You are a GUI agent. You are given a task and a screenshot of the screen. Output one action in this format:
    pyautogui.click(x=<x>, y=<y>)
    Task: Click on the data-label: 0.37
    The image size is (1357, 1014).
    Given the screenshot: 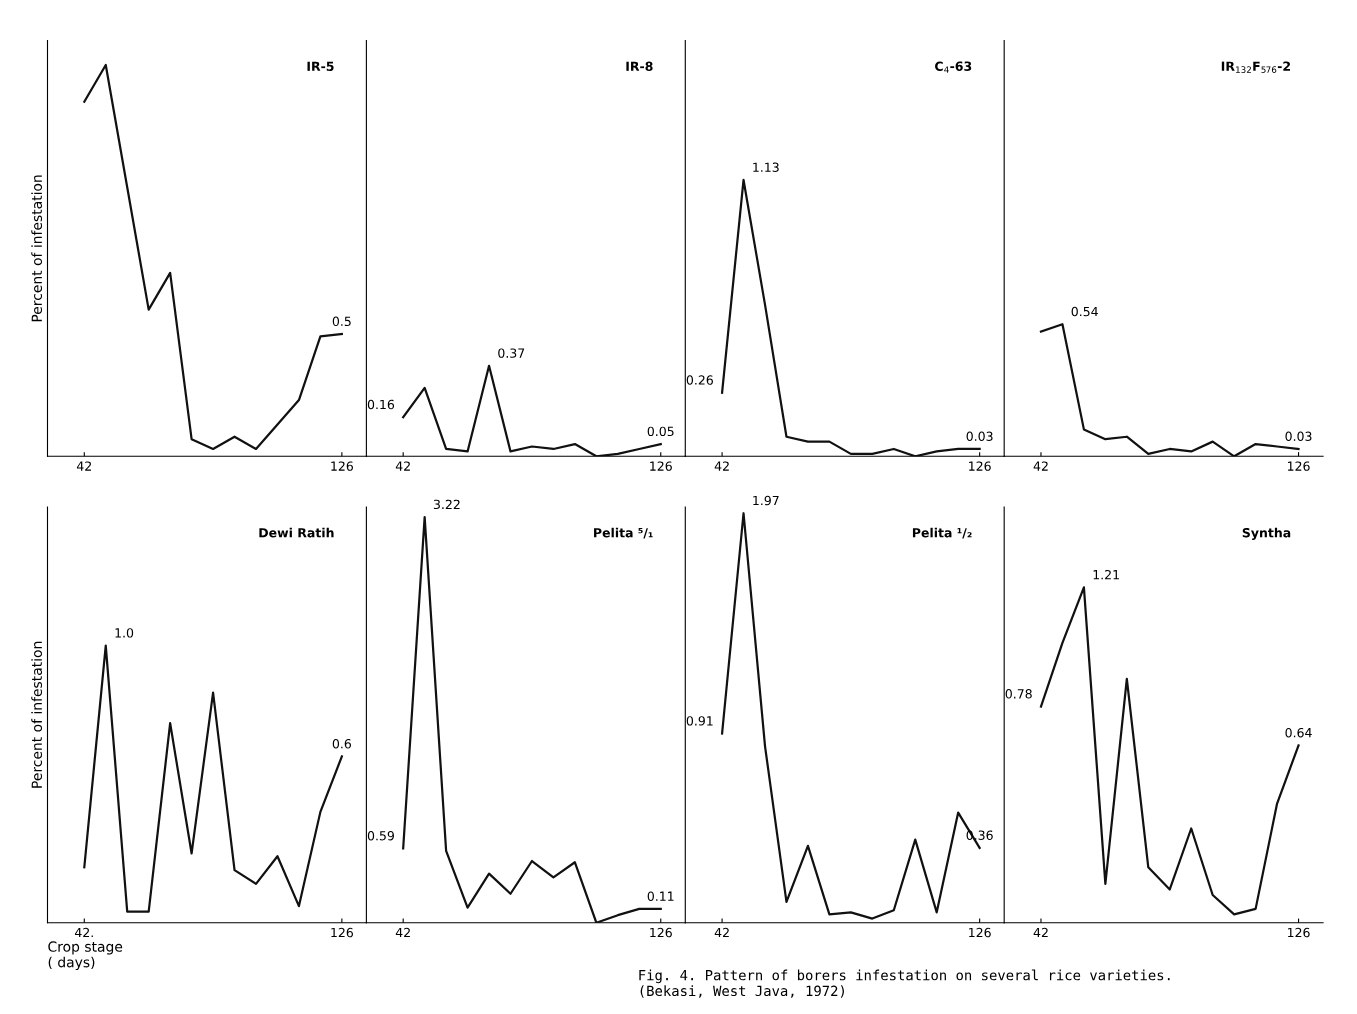 What is the action you would take?
    pyautogui.click(x=511, y=353)
    